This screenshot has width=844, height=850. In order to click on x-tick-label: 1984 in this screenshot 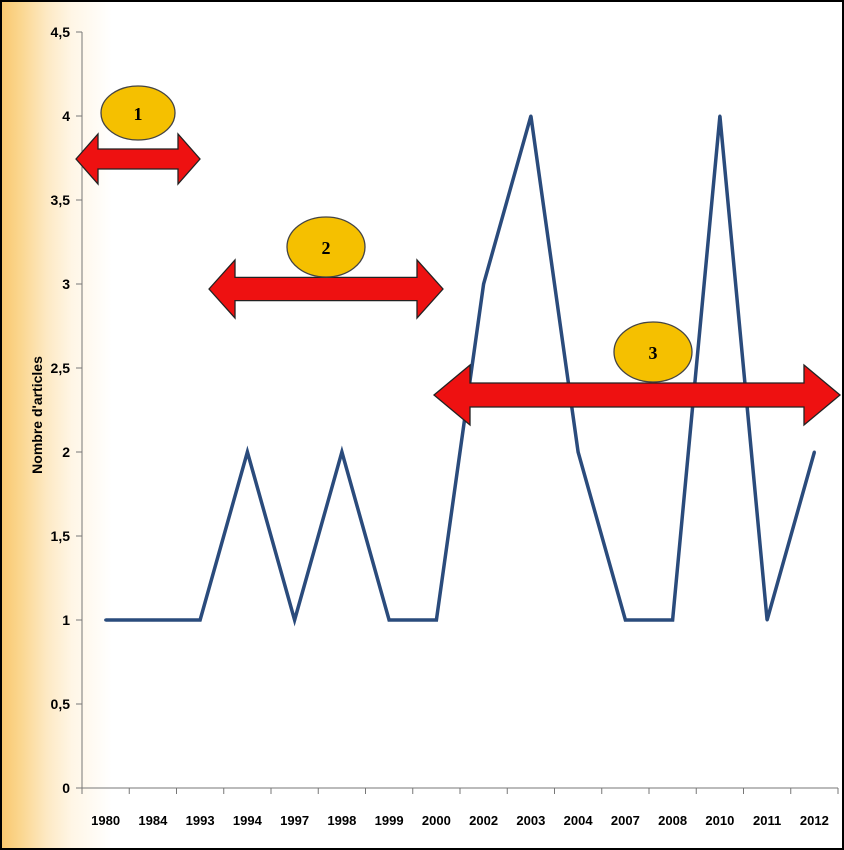, I will do `click(153, 820)`.